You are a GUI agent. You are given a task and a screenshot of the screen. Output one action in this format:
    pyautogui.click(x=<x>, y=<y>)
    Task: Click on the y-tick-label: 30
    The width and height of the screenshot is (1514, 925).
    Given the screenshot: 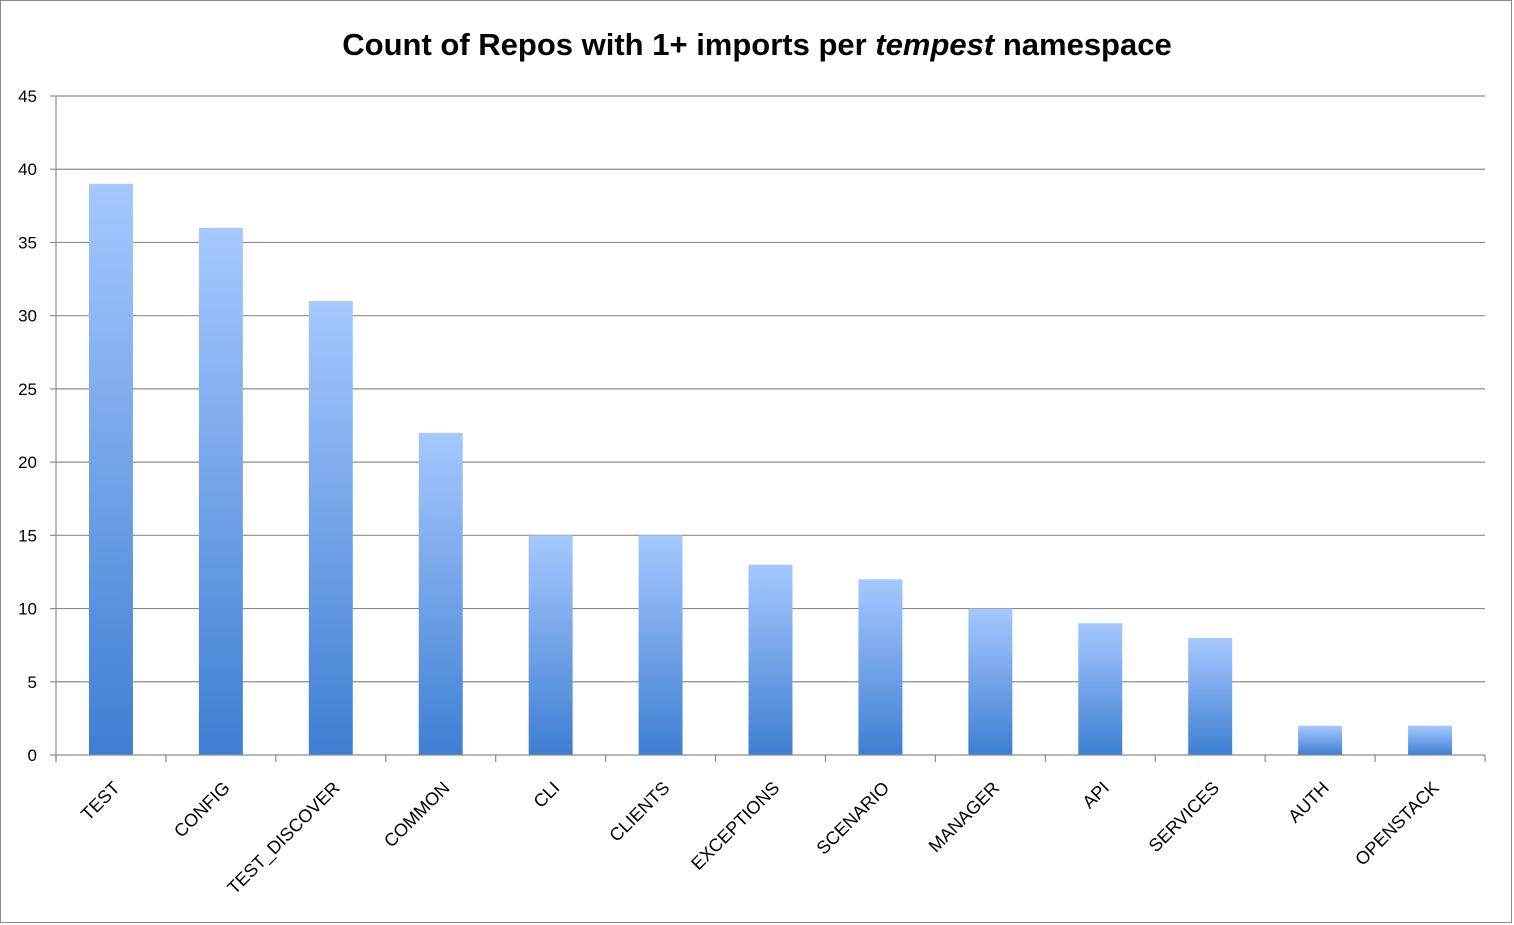 What is the action you would take?
    pyautogui.click(x=27, y=316)
    